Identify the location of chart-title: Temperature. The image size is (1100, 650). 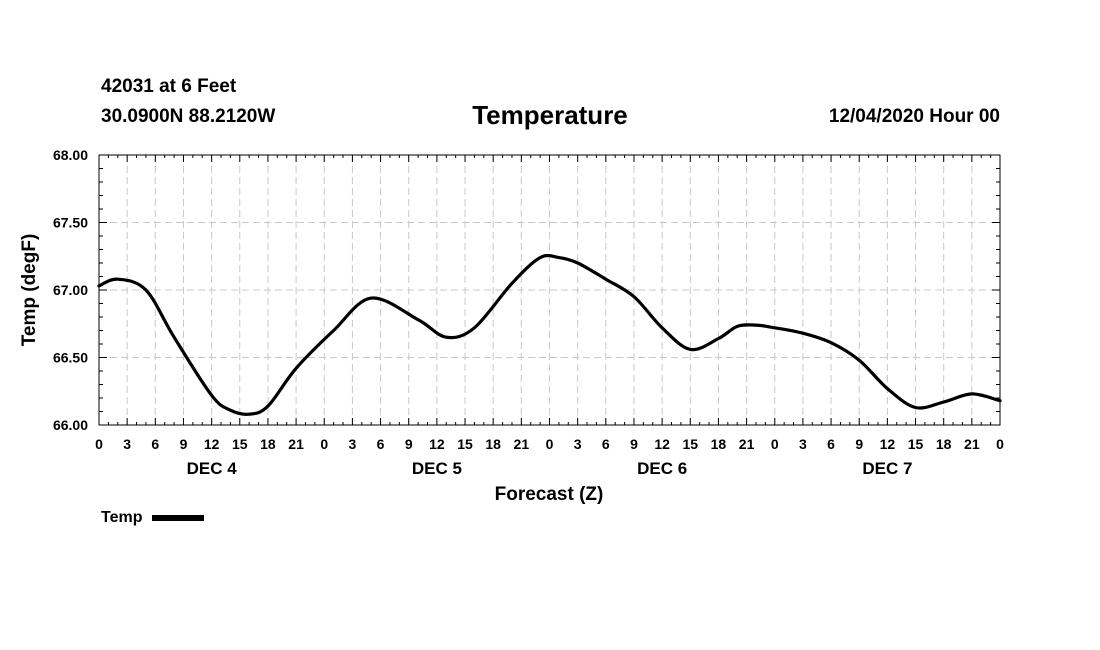
(550, 115).